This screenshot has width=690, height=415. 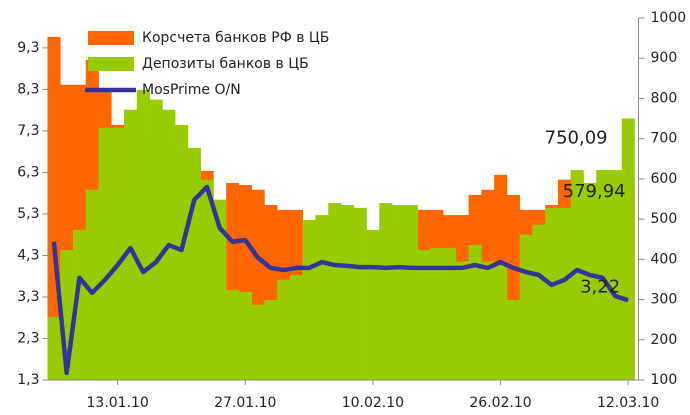 I want to click on y-tick-label: 7,3, so click(x=28, y=131).